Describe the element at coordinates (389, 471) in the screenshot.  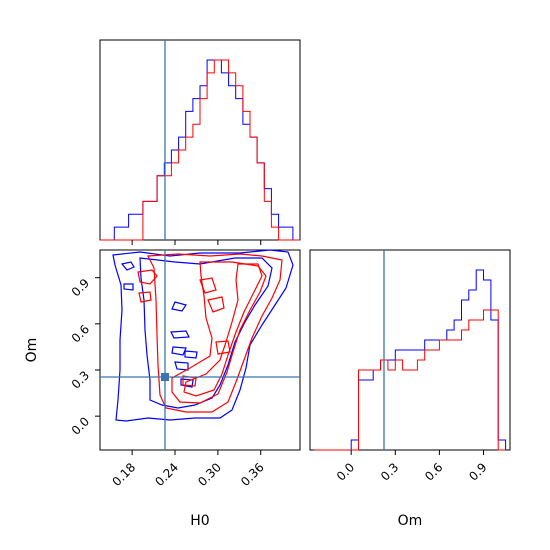
I see `x-tick-label: 0.3` at that location.